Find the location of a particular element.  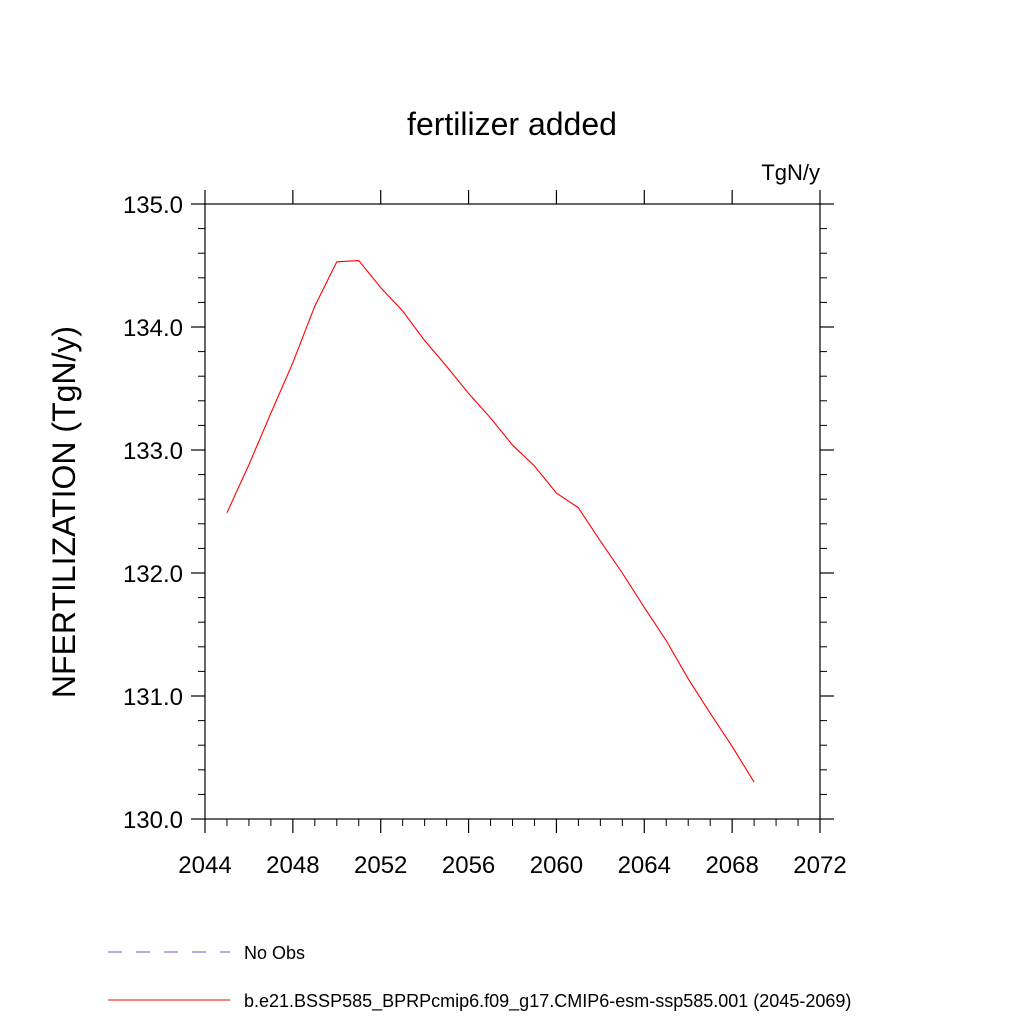

y-axis-label: NFERTILIZATION (TgN/y) is located at coordinates (64, 512).